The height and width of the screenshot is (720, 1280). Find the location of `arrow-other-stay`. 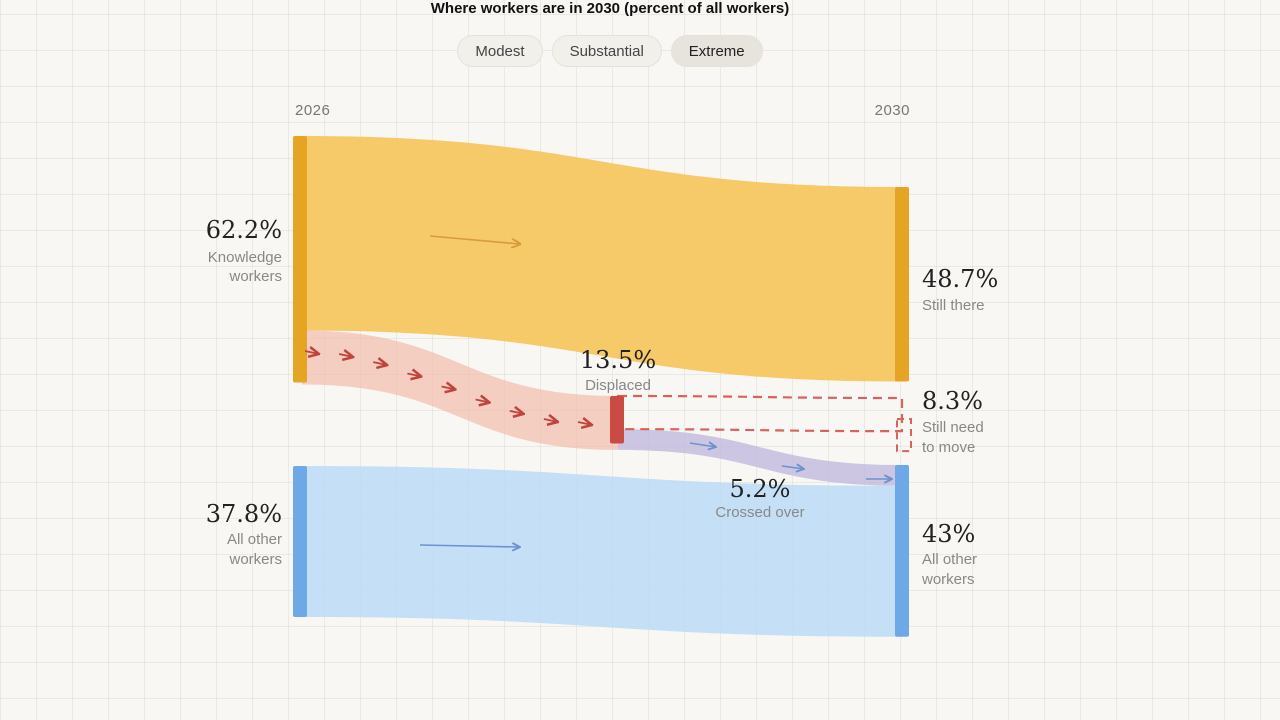

arrow-other-stay is located at coordinates (469, 546).